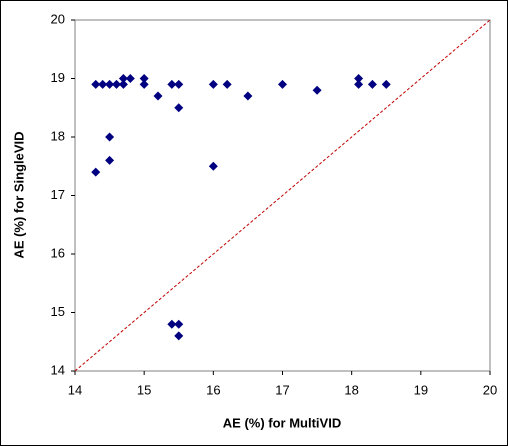 The width and height of the screenshot is (508, 446). I want to click on y-tick-label: 14, so click(58, 369).